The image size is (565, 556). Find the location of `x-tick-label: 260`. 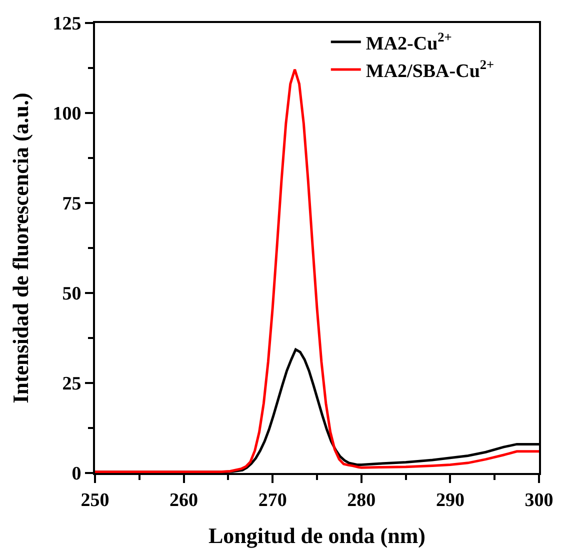

x-tick-label: 260 is located at coordinates (184, 500).